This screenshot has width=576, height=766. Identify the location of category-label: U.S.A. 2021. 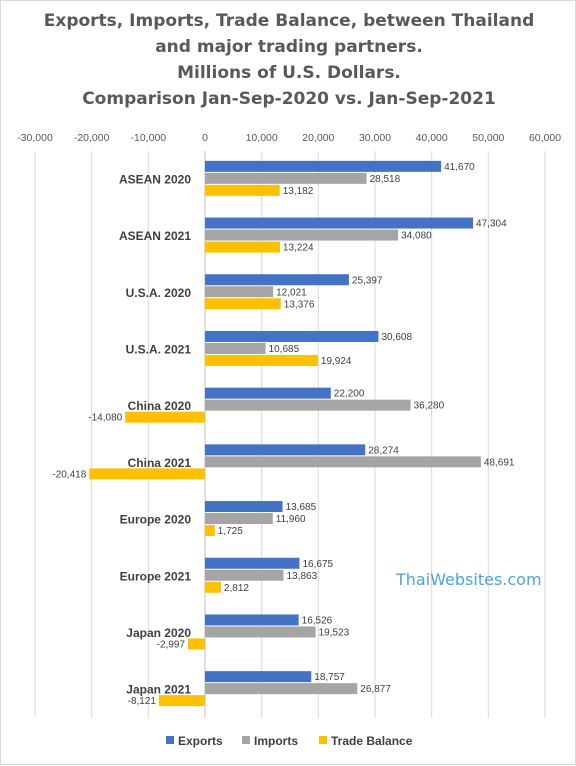
(159, 349).